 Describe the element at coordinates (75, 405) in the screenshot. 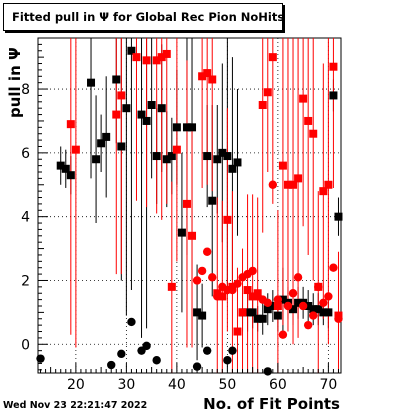

I see `datestamp: Wed Nov 23 22:21:47 2022` at that location.